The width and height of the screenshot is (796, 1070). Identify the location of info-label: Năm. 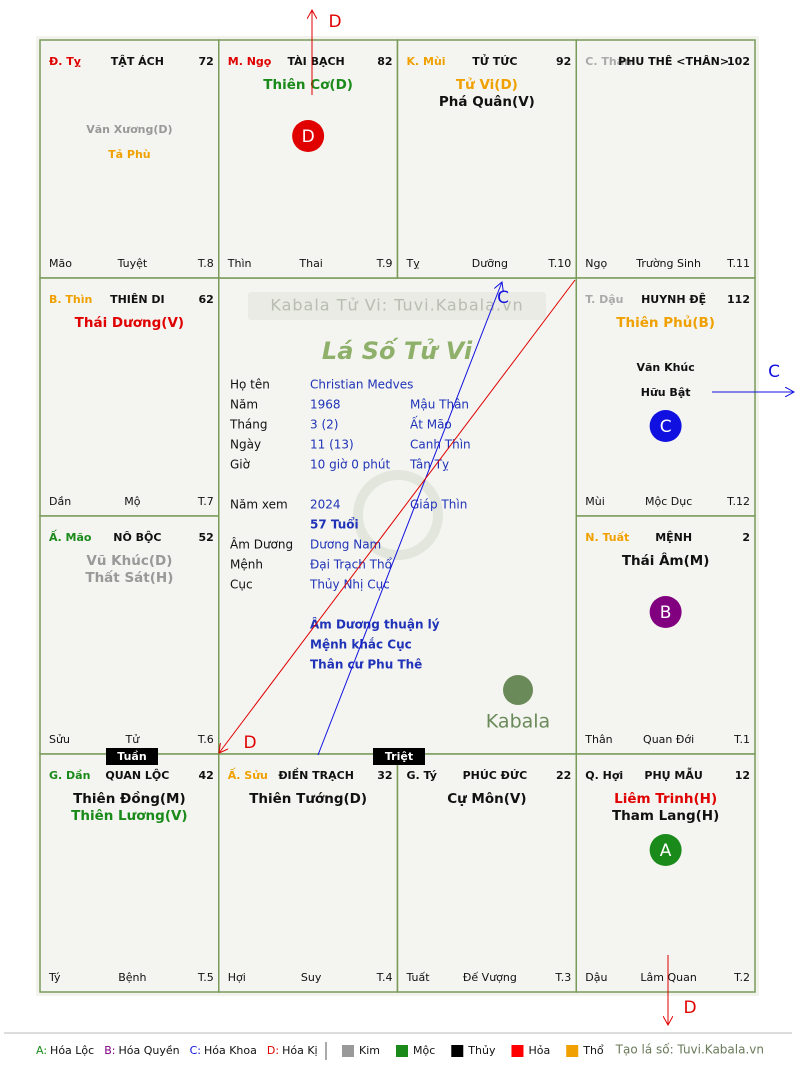
(244, 405).